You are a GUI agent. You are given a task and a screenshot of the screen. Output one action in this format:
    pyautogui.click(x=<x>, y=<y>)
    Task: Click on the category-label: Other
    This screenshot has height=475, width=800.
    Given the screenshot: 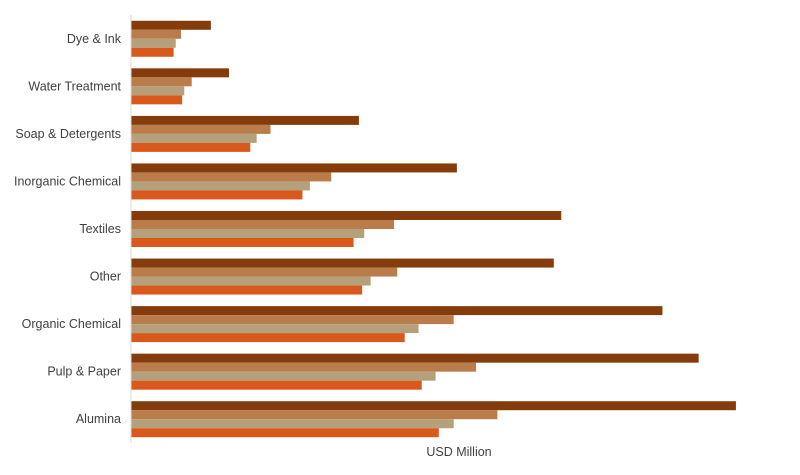 What is the action you would take?
    pyautogui.click(x=105, y=277)
    